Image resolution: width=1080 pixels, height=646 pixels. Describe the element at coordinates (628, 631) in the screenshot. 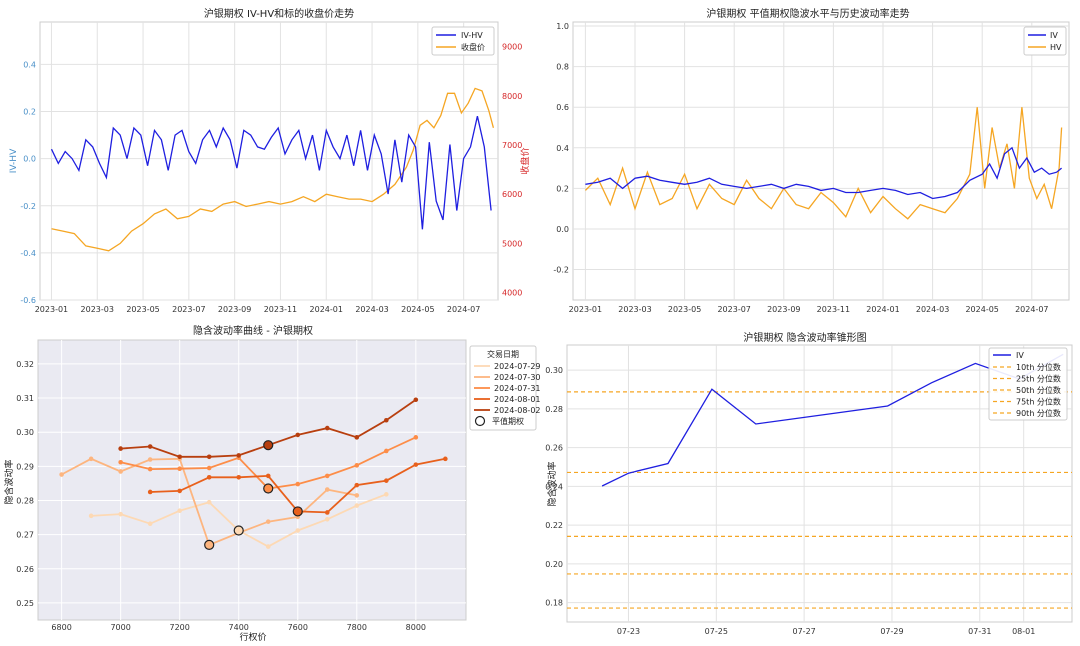

I see `x-tick-label: 07-23` at that location.